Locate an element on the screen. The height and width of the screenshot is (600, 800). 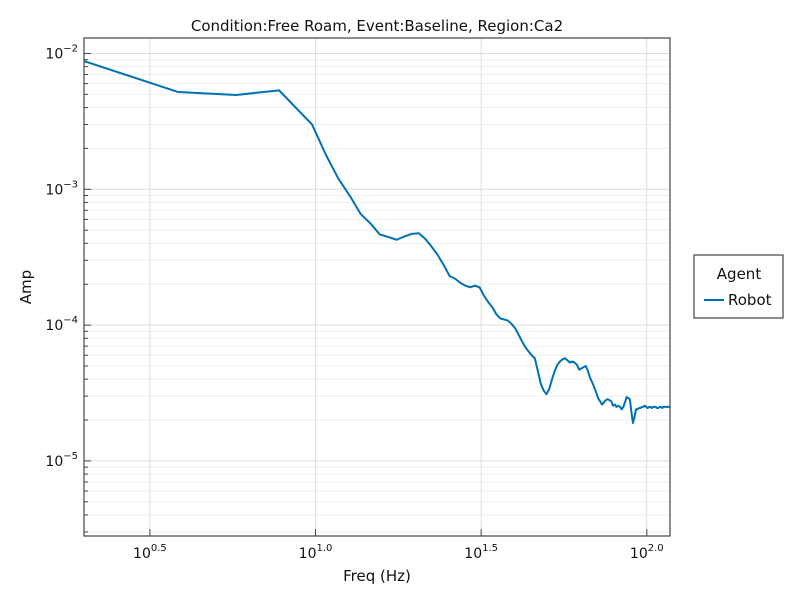
x-axis-label: Freq (Hz) is located at coordinates (377, 576).